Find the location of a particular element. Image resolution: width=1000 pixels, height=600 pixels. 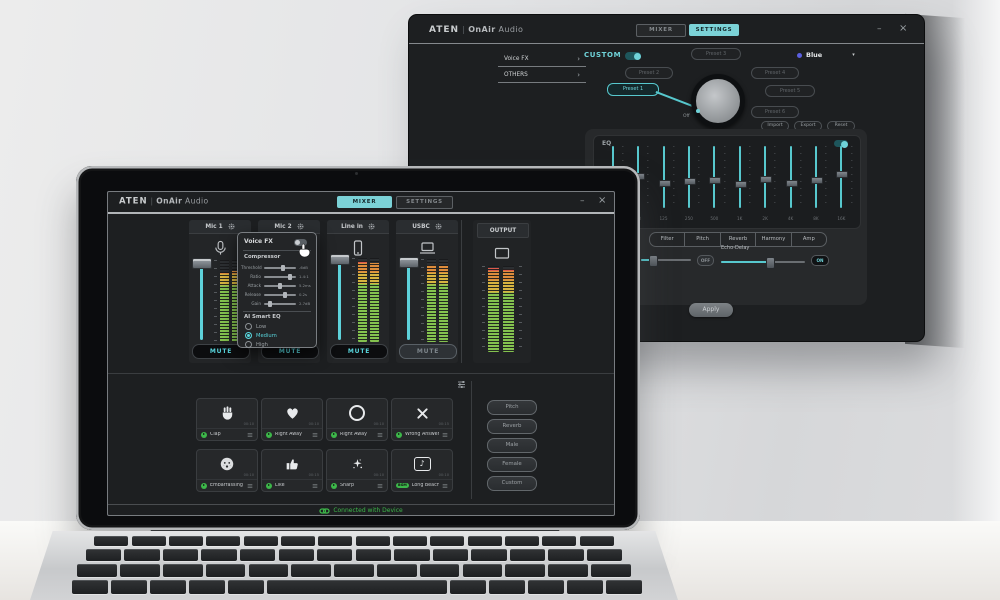

eq-toggle is located at coordinates (841, 144).